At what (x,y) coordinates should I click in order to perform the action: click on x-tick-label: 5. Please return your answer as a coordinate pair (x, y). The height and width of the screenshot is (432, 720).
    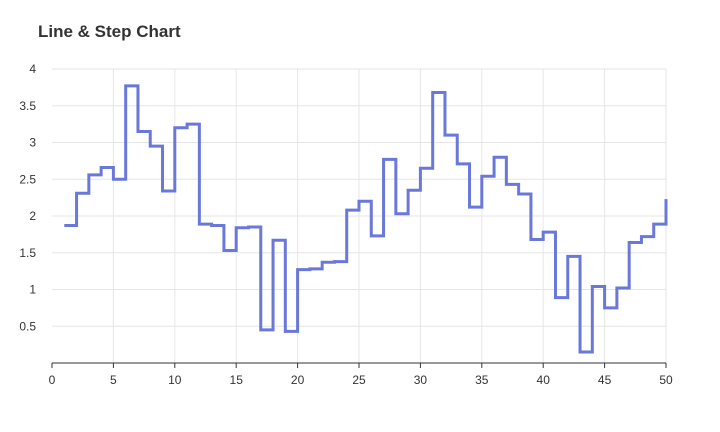
    Looking at the image, I should click on (113, 380).